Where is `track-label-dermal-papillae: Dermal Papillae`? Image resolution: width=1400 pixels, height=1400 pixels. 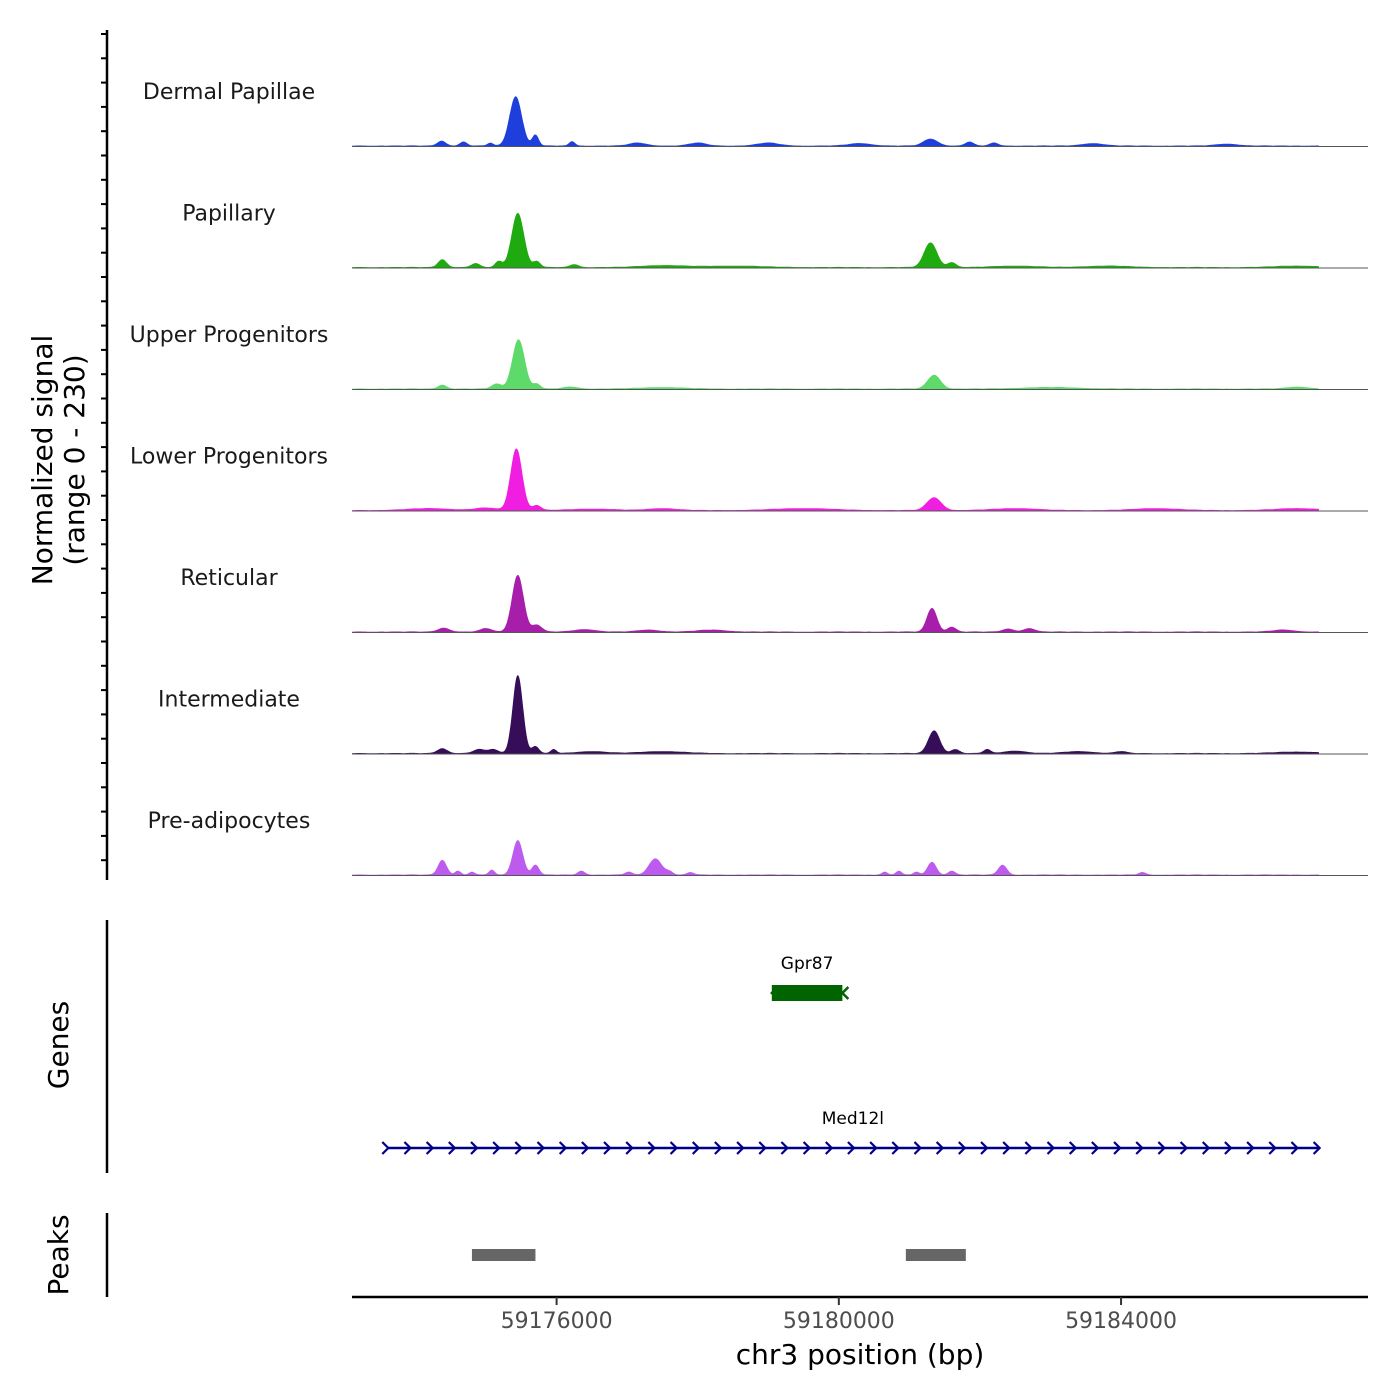
track-label-dermal-papillae: Dermal Papillae is located at coordinates (229, 92).